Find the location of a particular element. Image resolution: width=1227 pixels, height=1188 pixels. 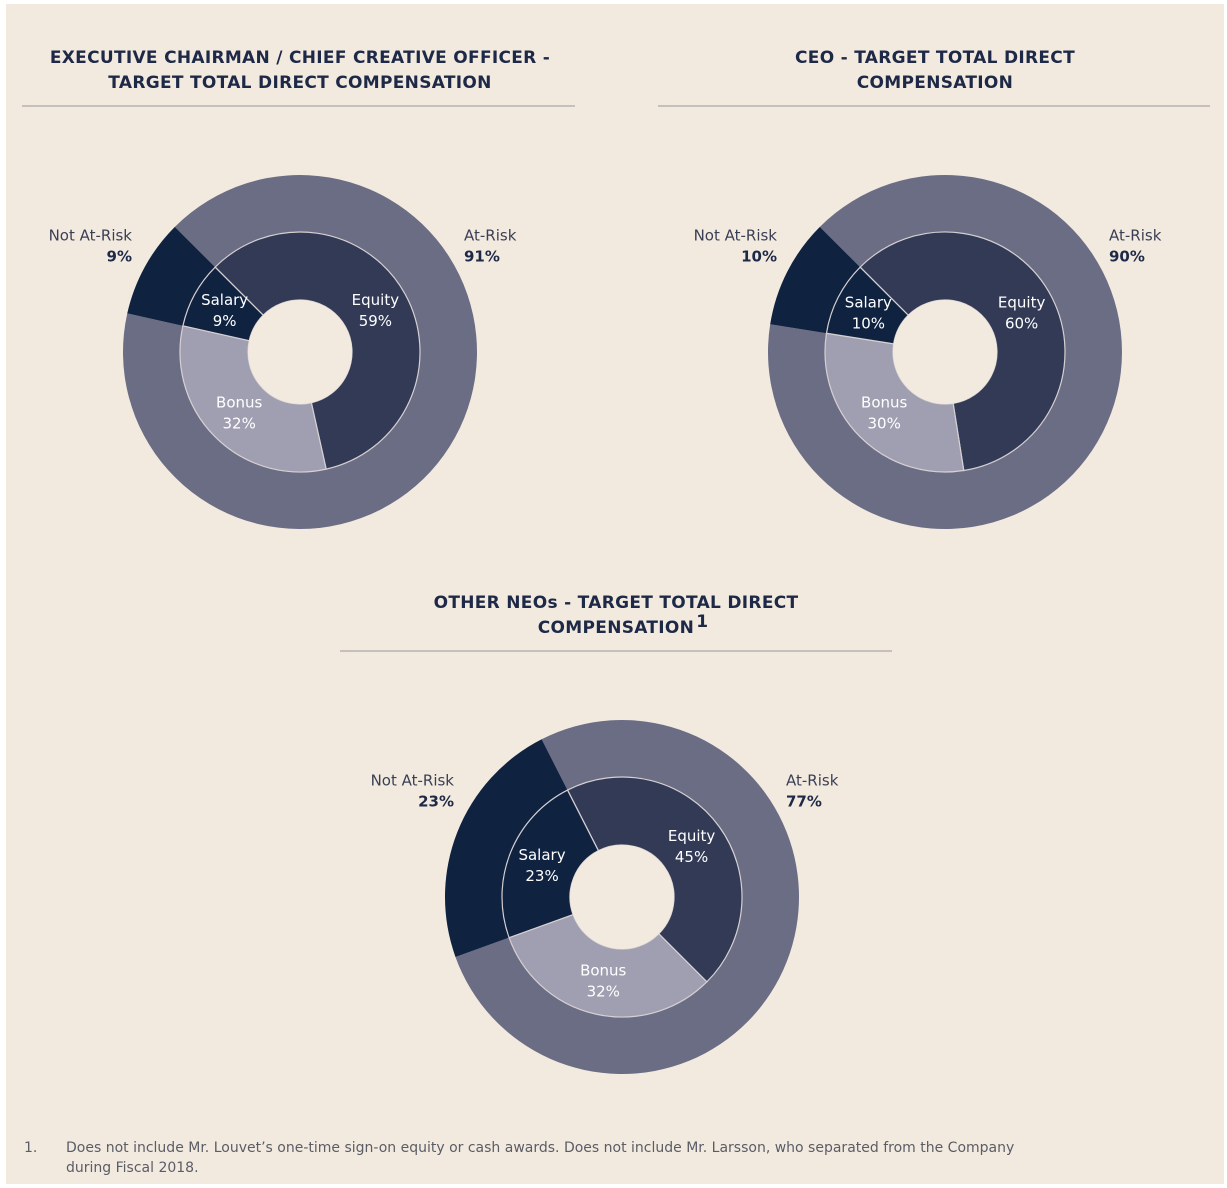

chart-title: OTHER NEOs - TARGET TOTAL DIRECT is located at coordinates (616, 603).